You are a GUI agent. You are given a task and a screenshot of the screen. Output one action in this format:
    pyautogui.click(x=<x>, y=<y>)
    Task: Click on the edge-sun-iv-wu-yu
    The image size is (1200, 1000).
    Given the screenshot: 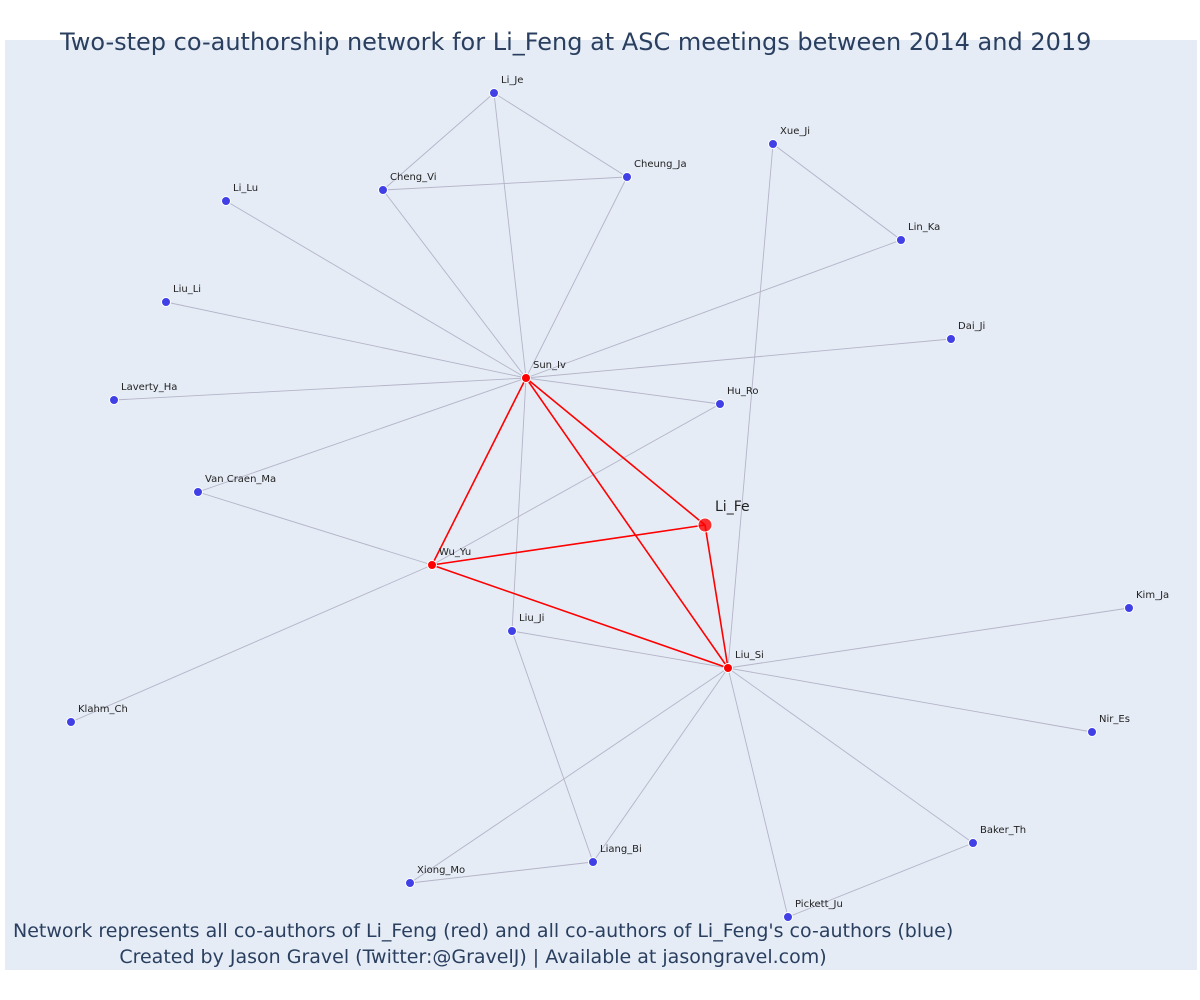 What is the action you would take?
    pyautogui.click(x=479, y=471)
    